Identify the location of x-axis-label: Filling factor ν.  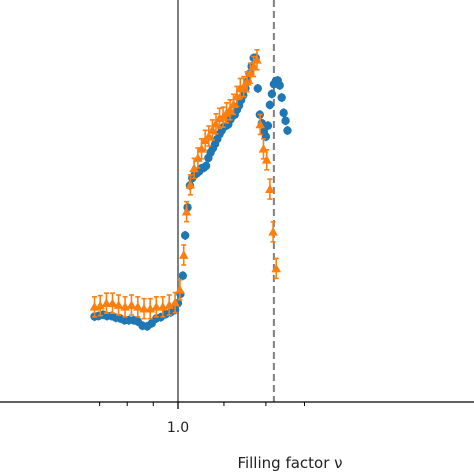
(289, 463).